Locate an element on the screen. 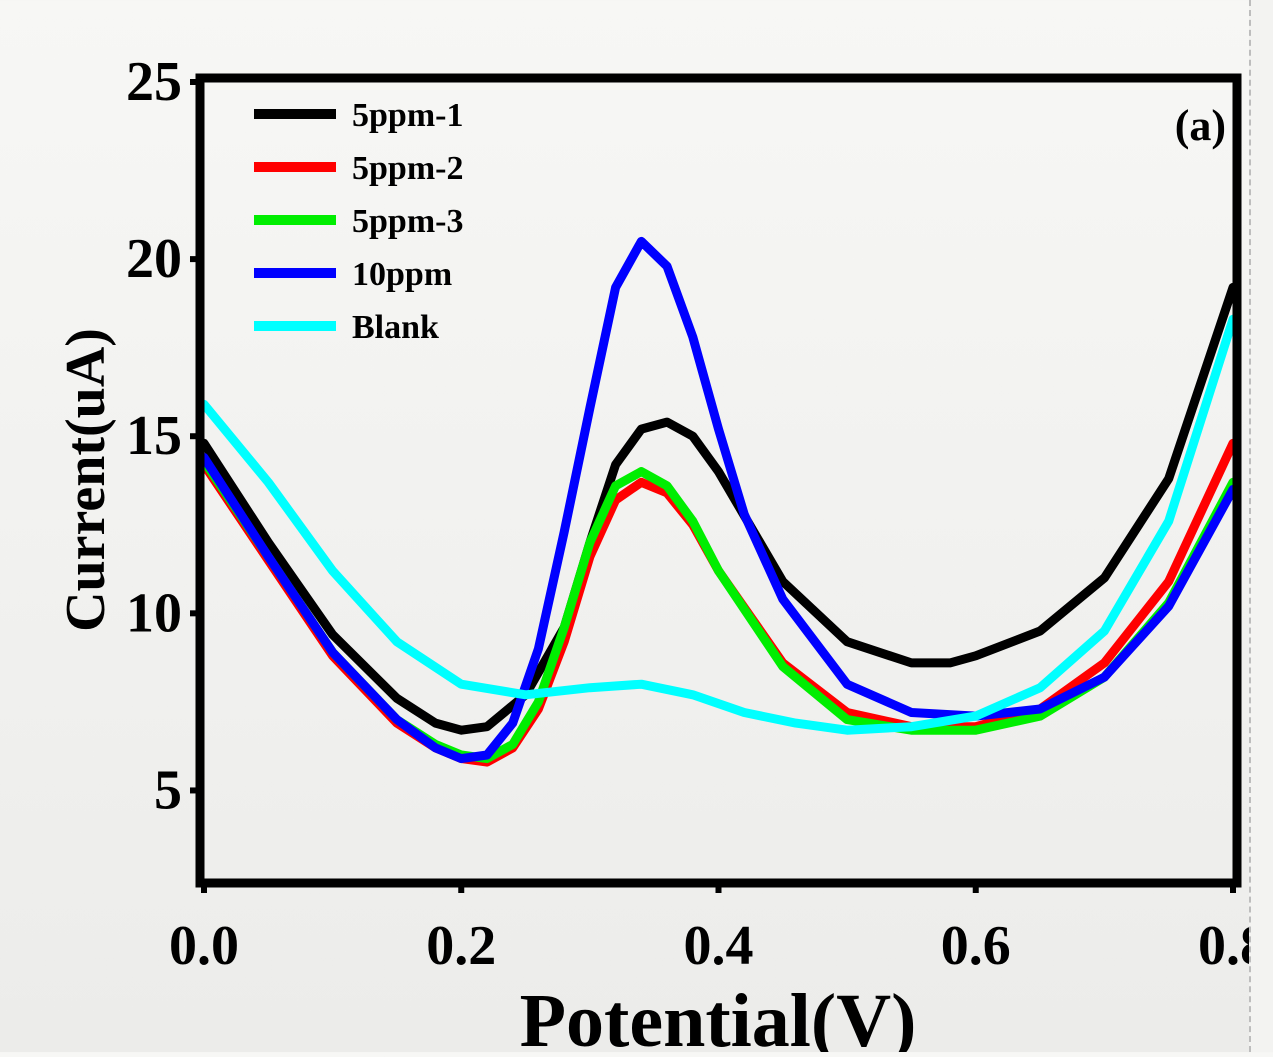  x-tick-label: 0.4 is located at coordinates (719, 946).